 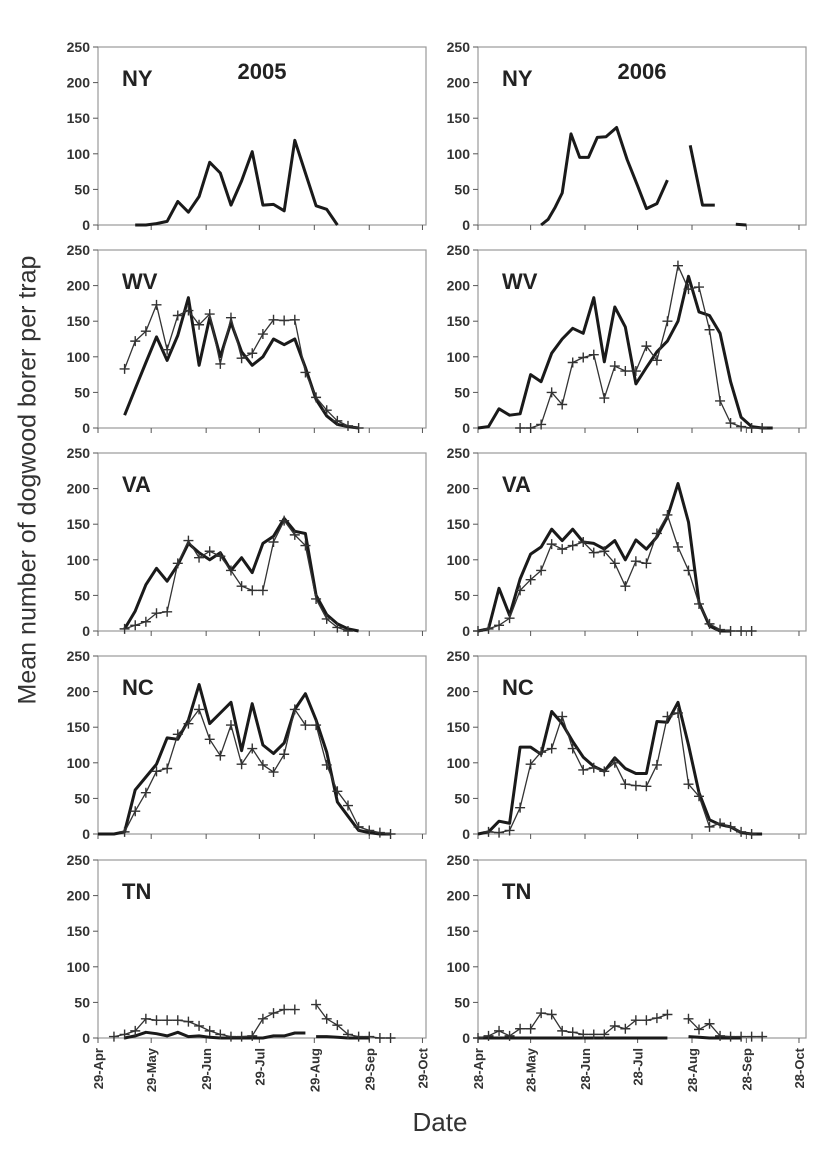 What do you see at coordinates (642, 542) in the screenshot?
I see `plot-frame` at bounding box center [642, 542].